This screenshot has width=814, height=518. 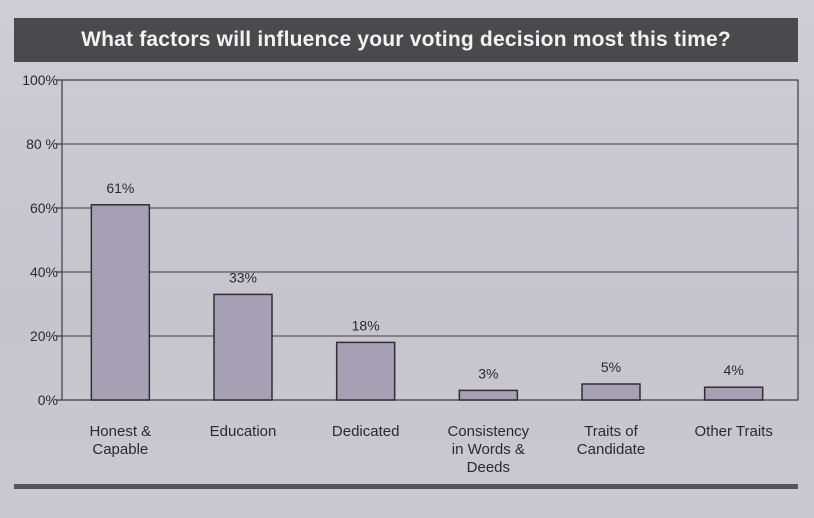 What do you see at coordinates (120, 449) in the screenshot?
I see `category-label: Capable` at bounding box center [120, 449].